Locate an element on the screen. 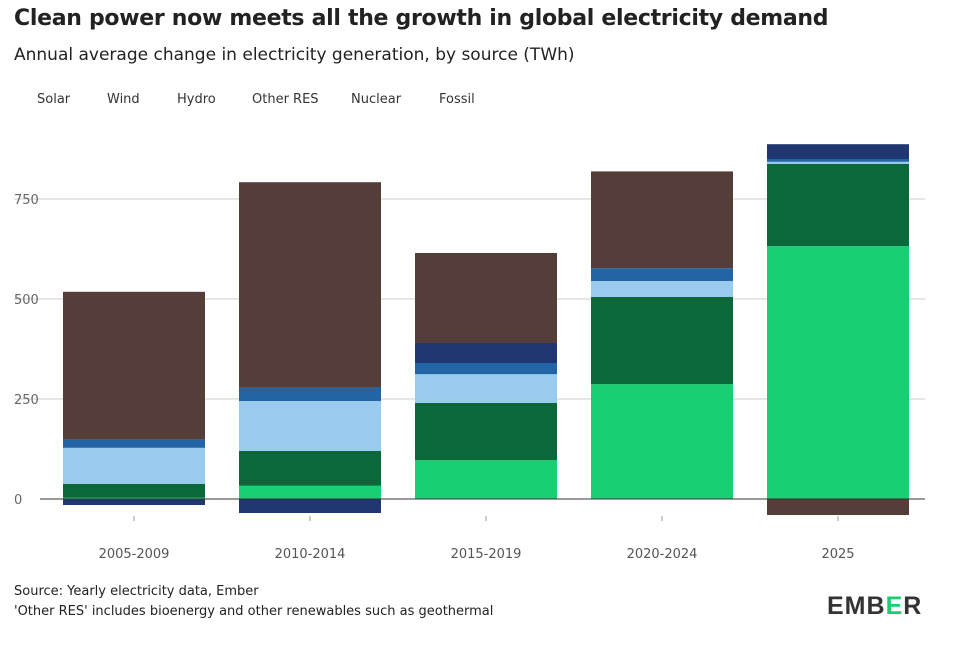 Image resolution: width=960 pixels, height=649 pixels. legend-item: Fossil is located at coordinates (457, 99).